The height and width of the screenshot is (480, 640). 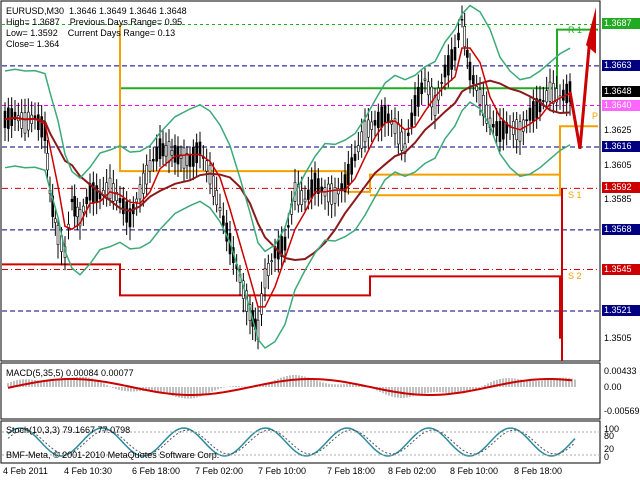 I want to click on level-label: S 2, so click(x=575, y=276).